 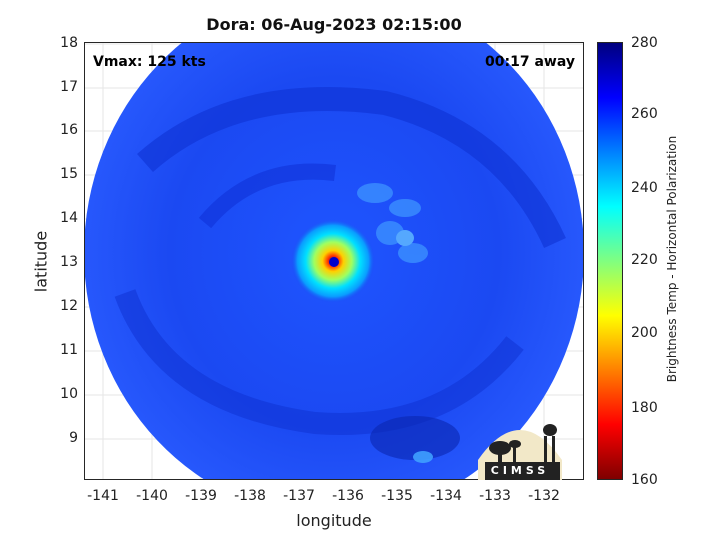 I want to click on colorbar-tick: 280, so click(x=644, y=43).